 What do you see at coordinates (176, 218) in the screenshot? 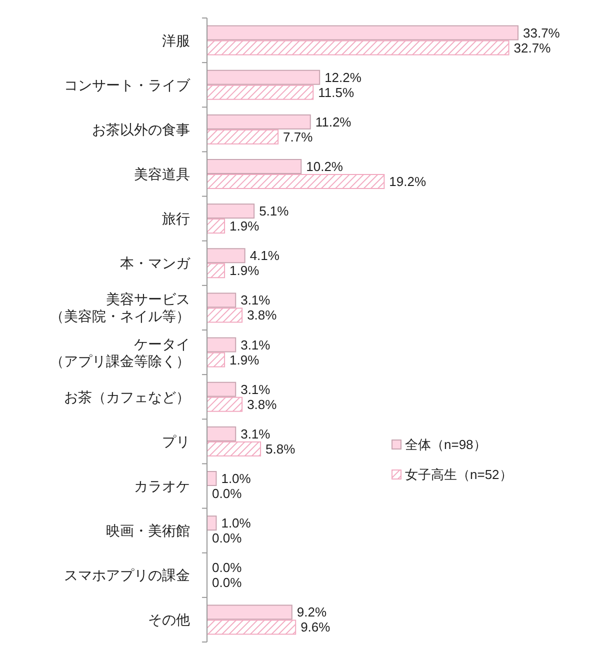
I see `y-tick-label: 旅行` at bounding box center [176, 218].